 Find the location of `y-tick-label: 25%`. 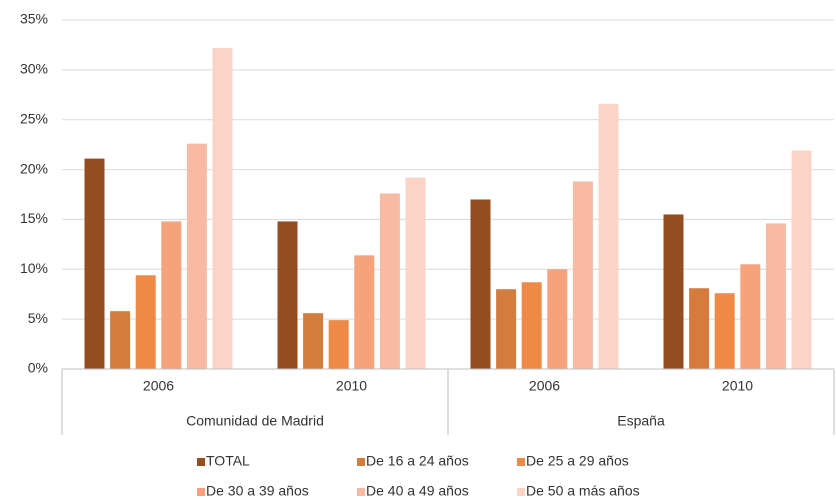

y-tick-label: 25% is located at coordinates (34, 118).